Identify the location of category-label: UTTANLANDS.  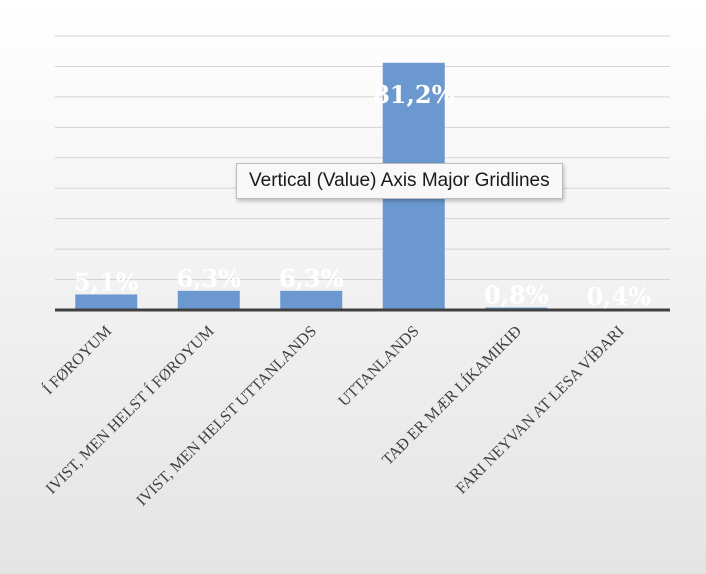
(378, 366).